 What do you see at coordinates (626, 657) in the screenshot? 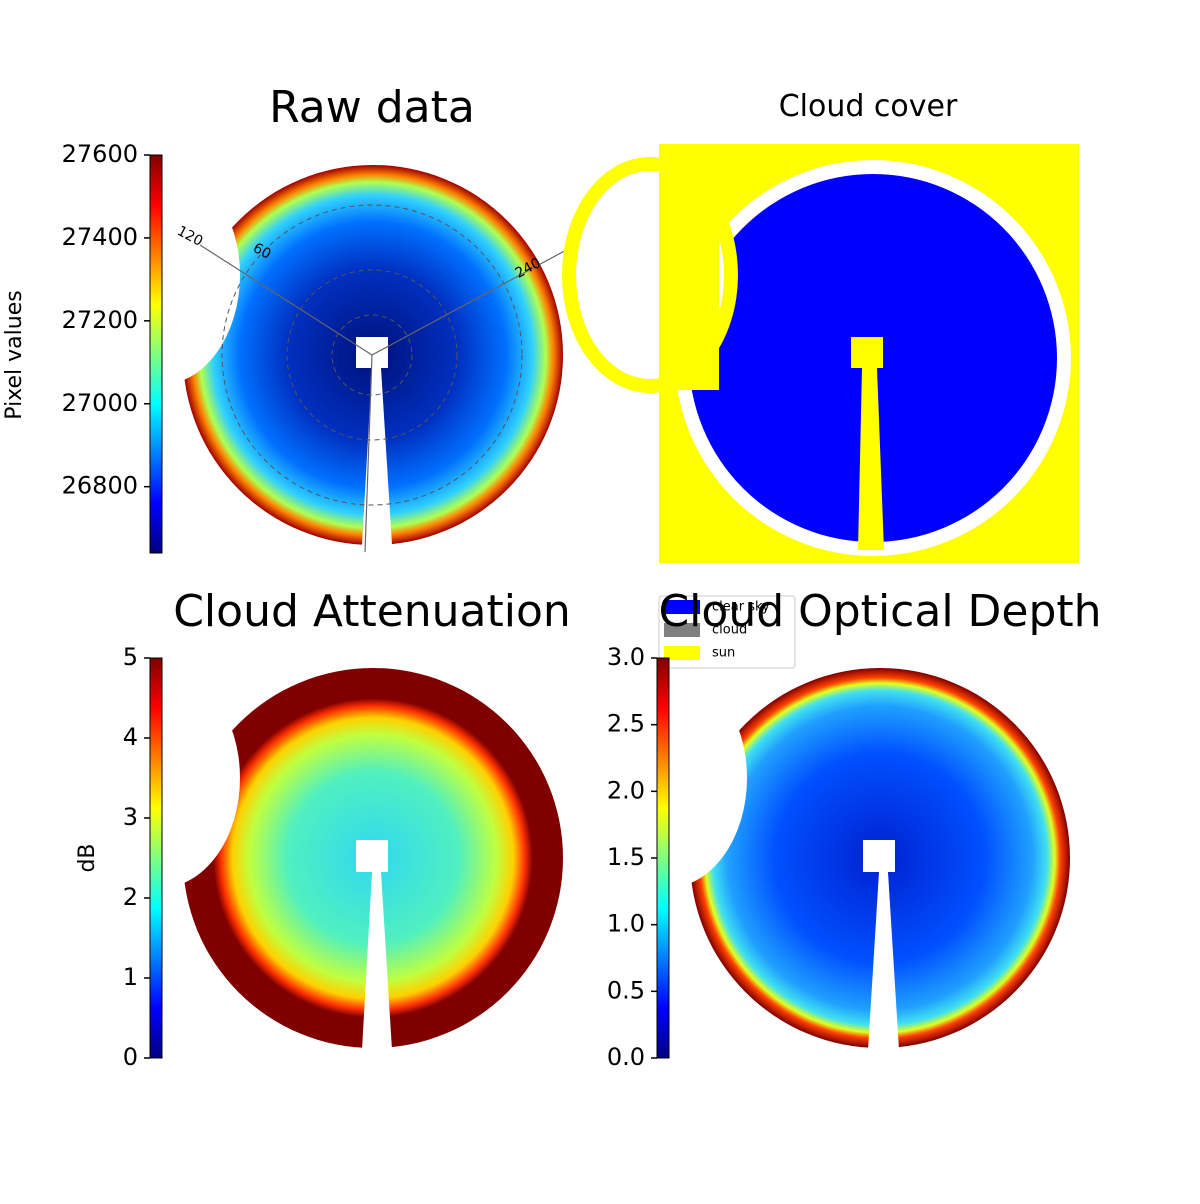
I see `colorbar-tick-label: 3.0` at bounding box center [626, 657].